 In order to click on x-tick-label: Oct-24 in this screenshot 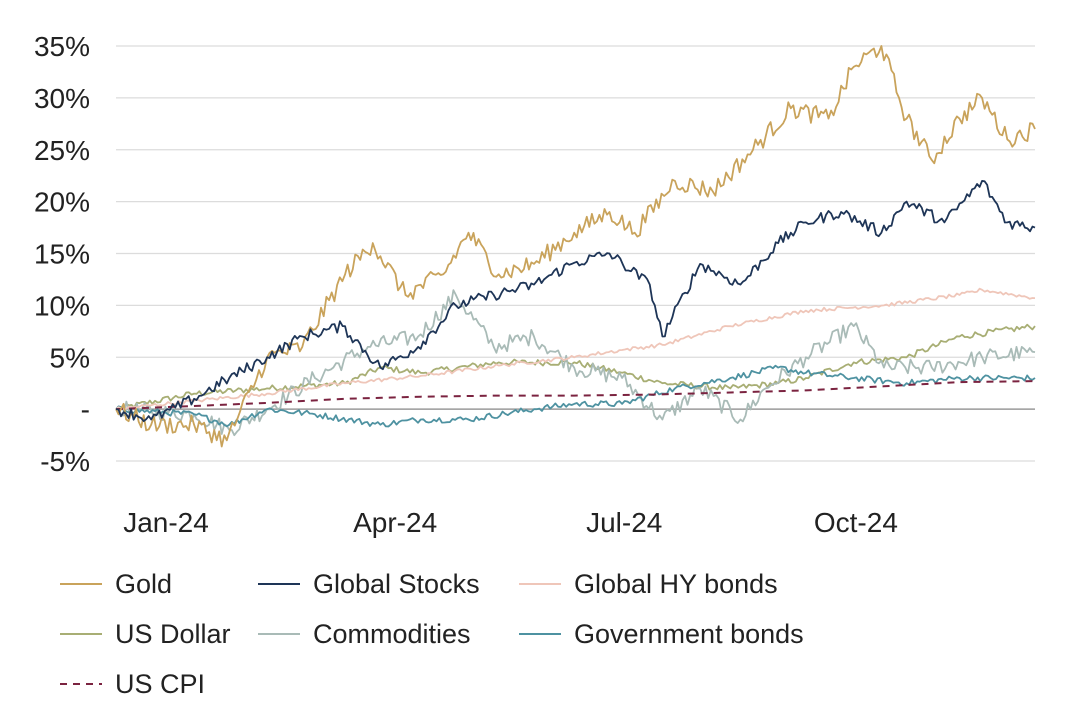, I will do `click(856, 522)`.